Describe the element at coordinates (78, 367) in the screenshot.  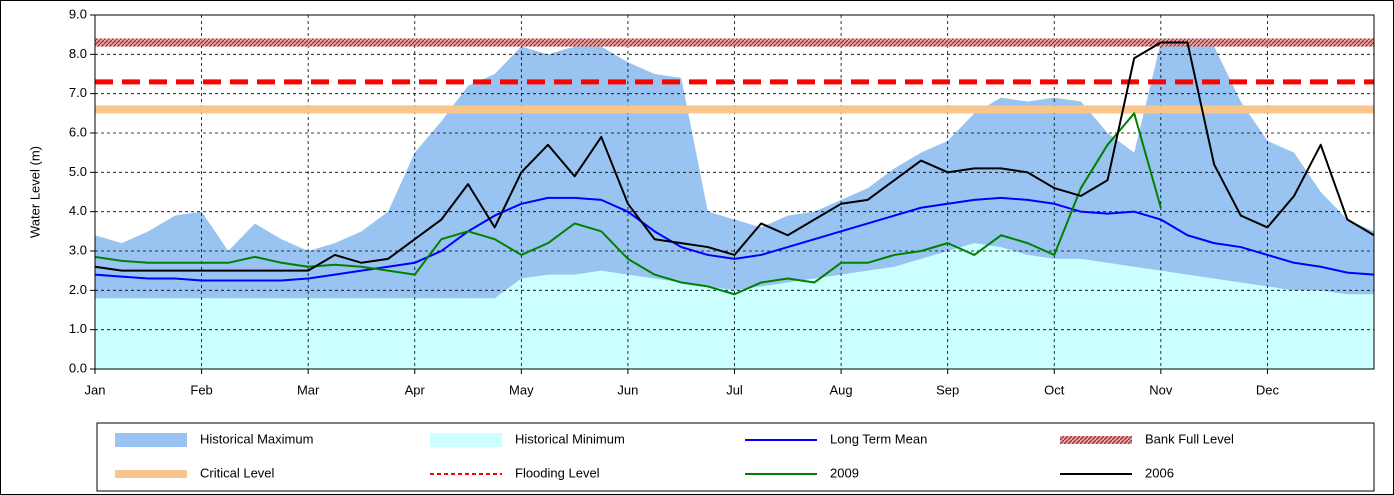
I see `y-tick-label: 0.0` at that location.